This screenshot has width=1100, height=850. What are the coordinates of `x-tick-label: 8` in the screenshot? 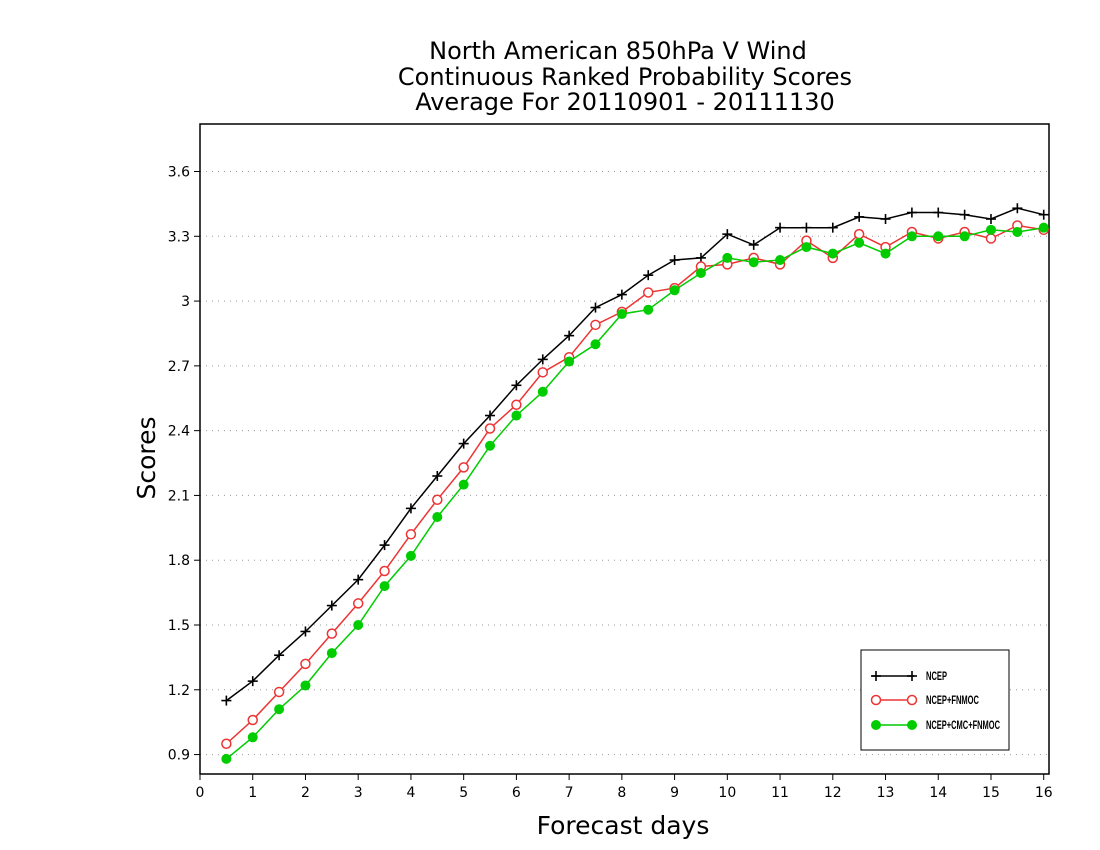 It's located at (621, 793).